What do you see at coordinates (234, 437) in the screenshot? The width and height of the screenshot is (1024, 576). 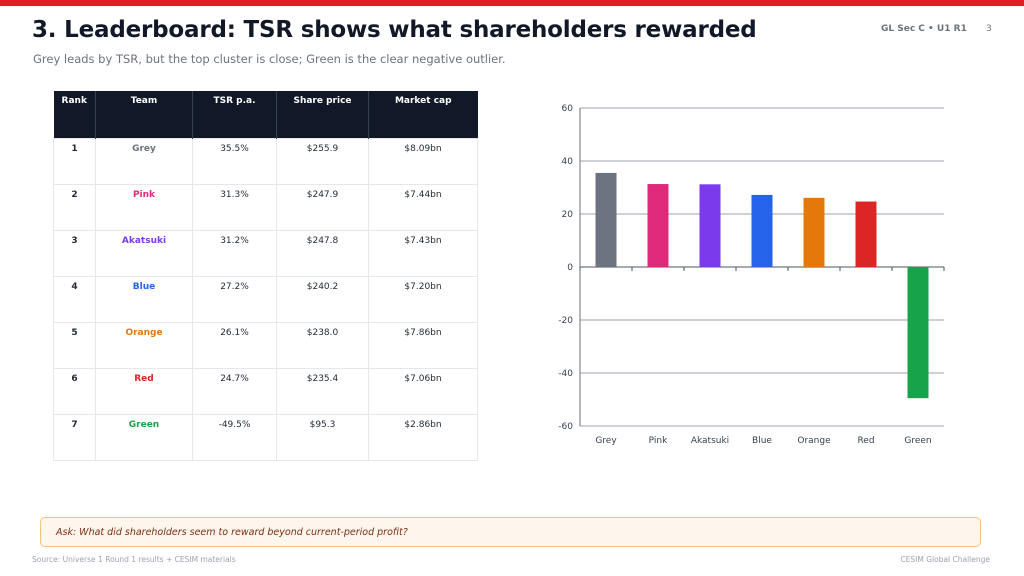 I see `tsr-cell: -49.5%` at bounding box center [234, 437].